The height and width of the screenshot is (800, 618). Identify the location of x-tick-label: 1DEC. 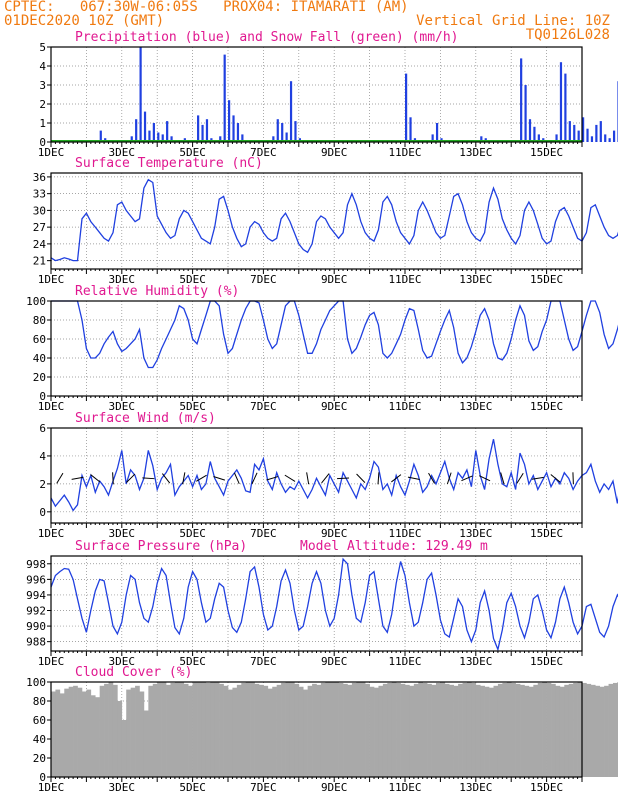
(51, 406).